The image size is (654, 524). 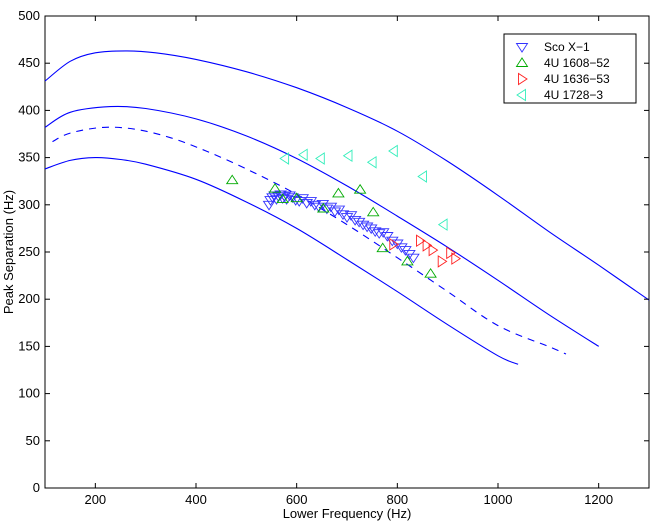 What do you see at coordinates (29, 393) in the screenshot?
I see `y-tick-label: 100` at bounding box center [29, 393].